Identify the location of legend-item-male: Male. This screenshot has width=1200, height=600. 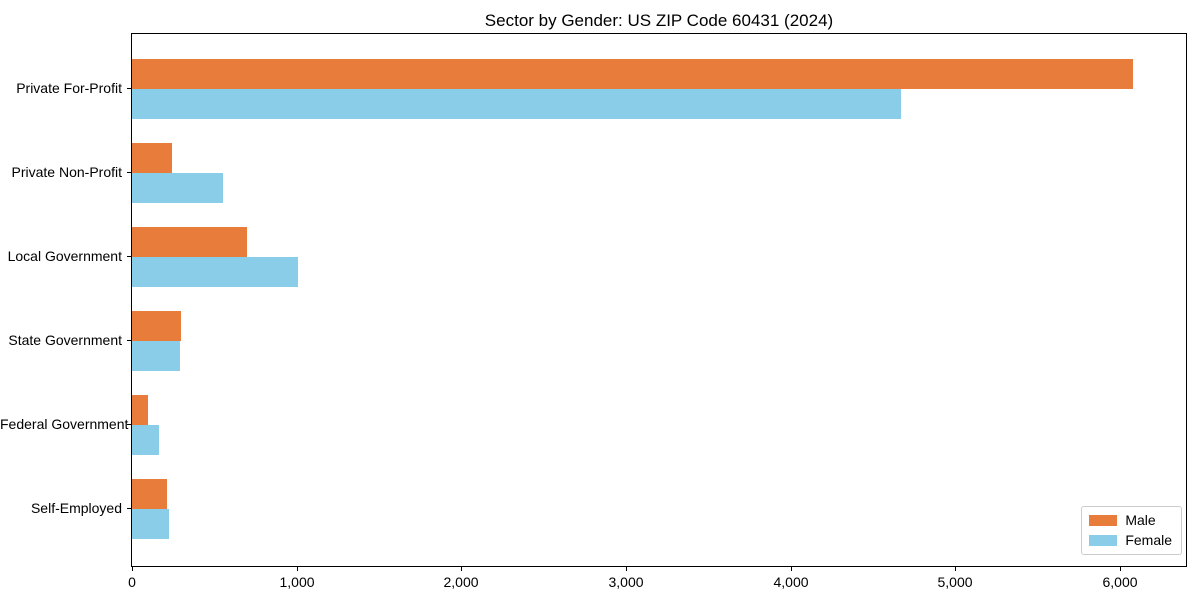
(1130, 520).